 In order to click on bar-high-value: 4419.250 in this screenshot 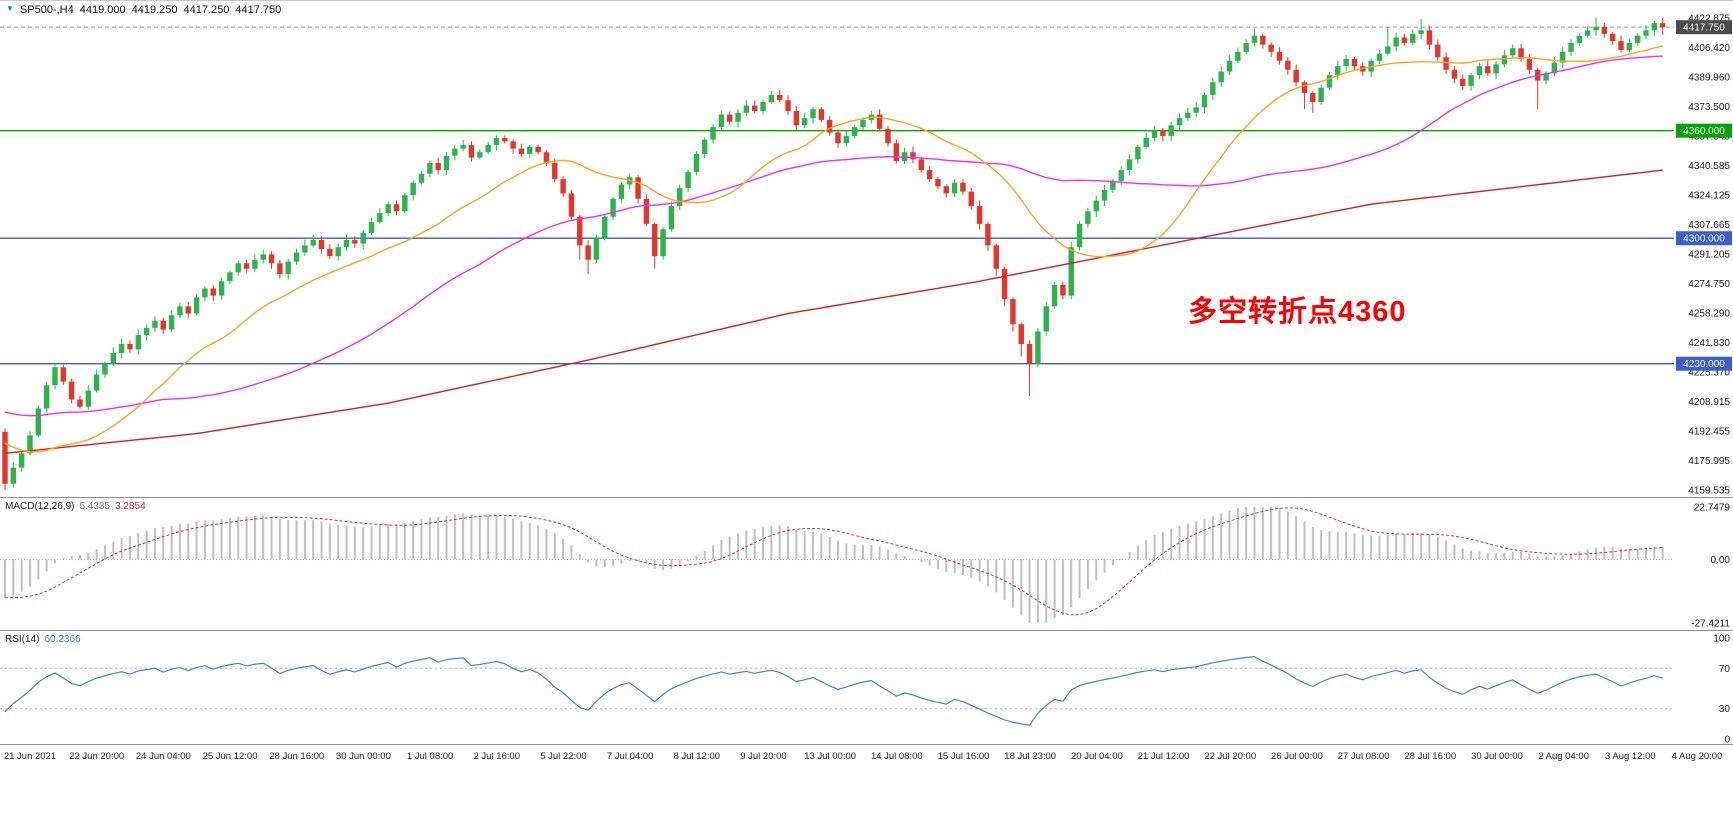, I will do `click(154, 10)`.